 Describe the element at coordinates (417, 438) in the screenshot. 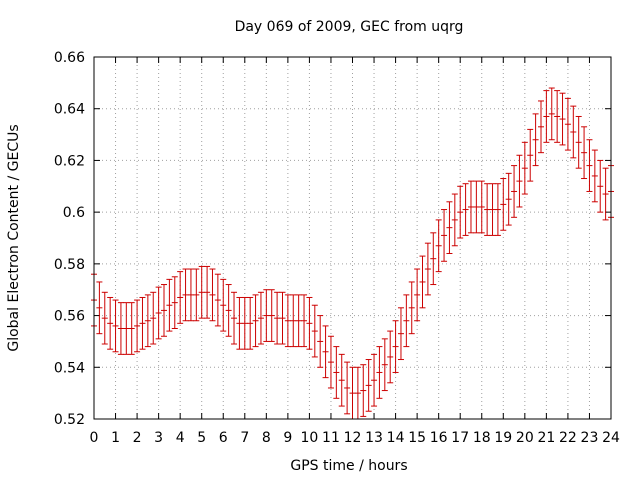

I see `x-tick-label: 15` at that location.